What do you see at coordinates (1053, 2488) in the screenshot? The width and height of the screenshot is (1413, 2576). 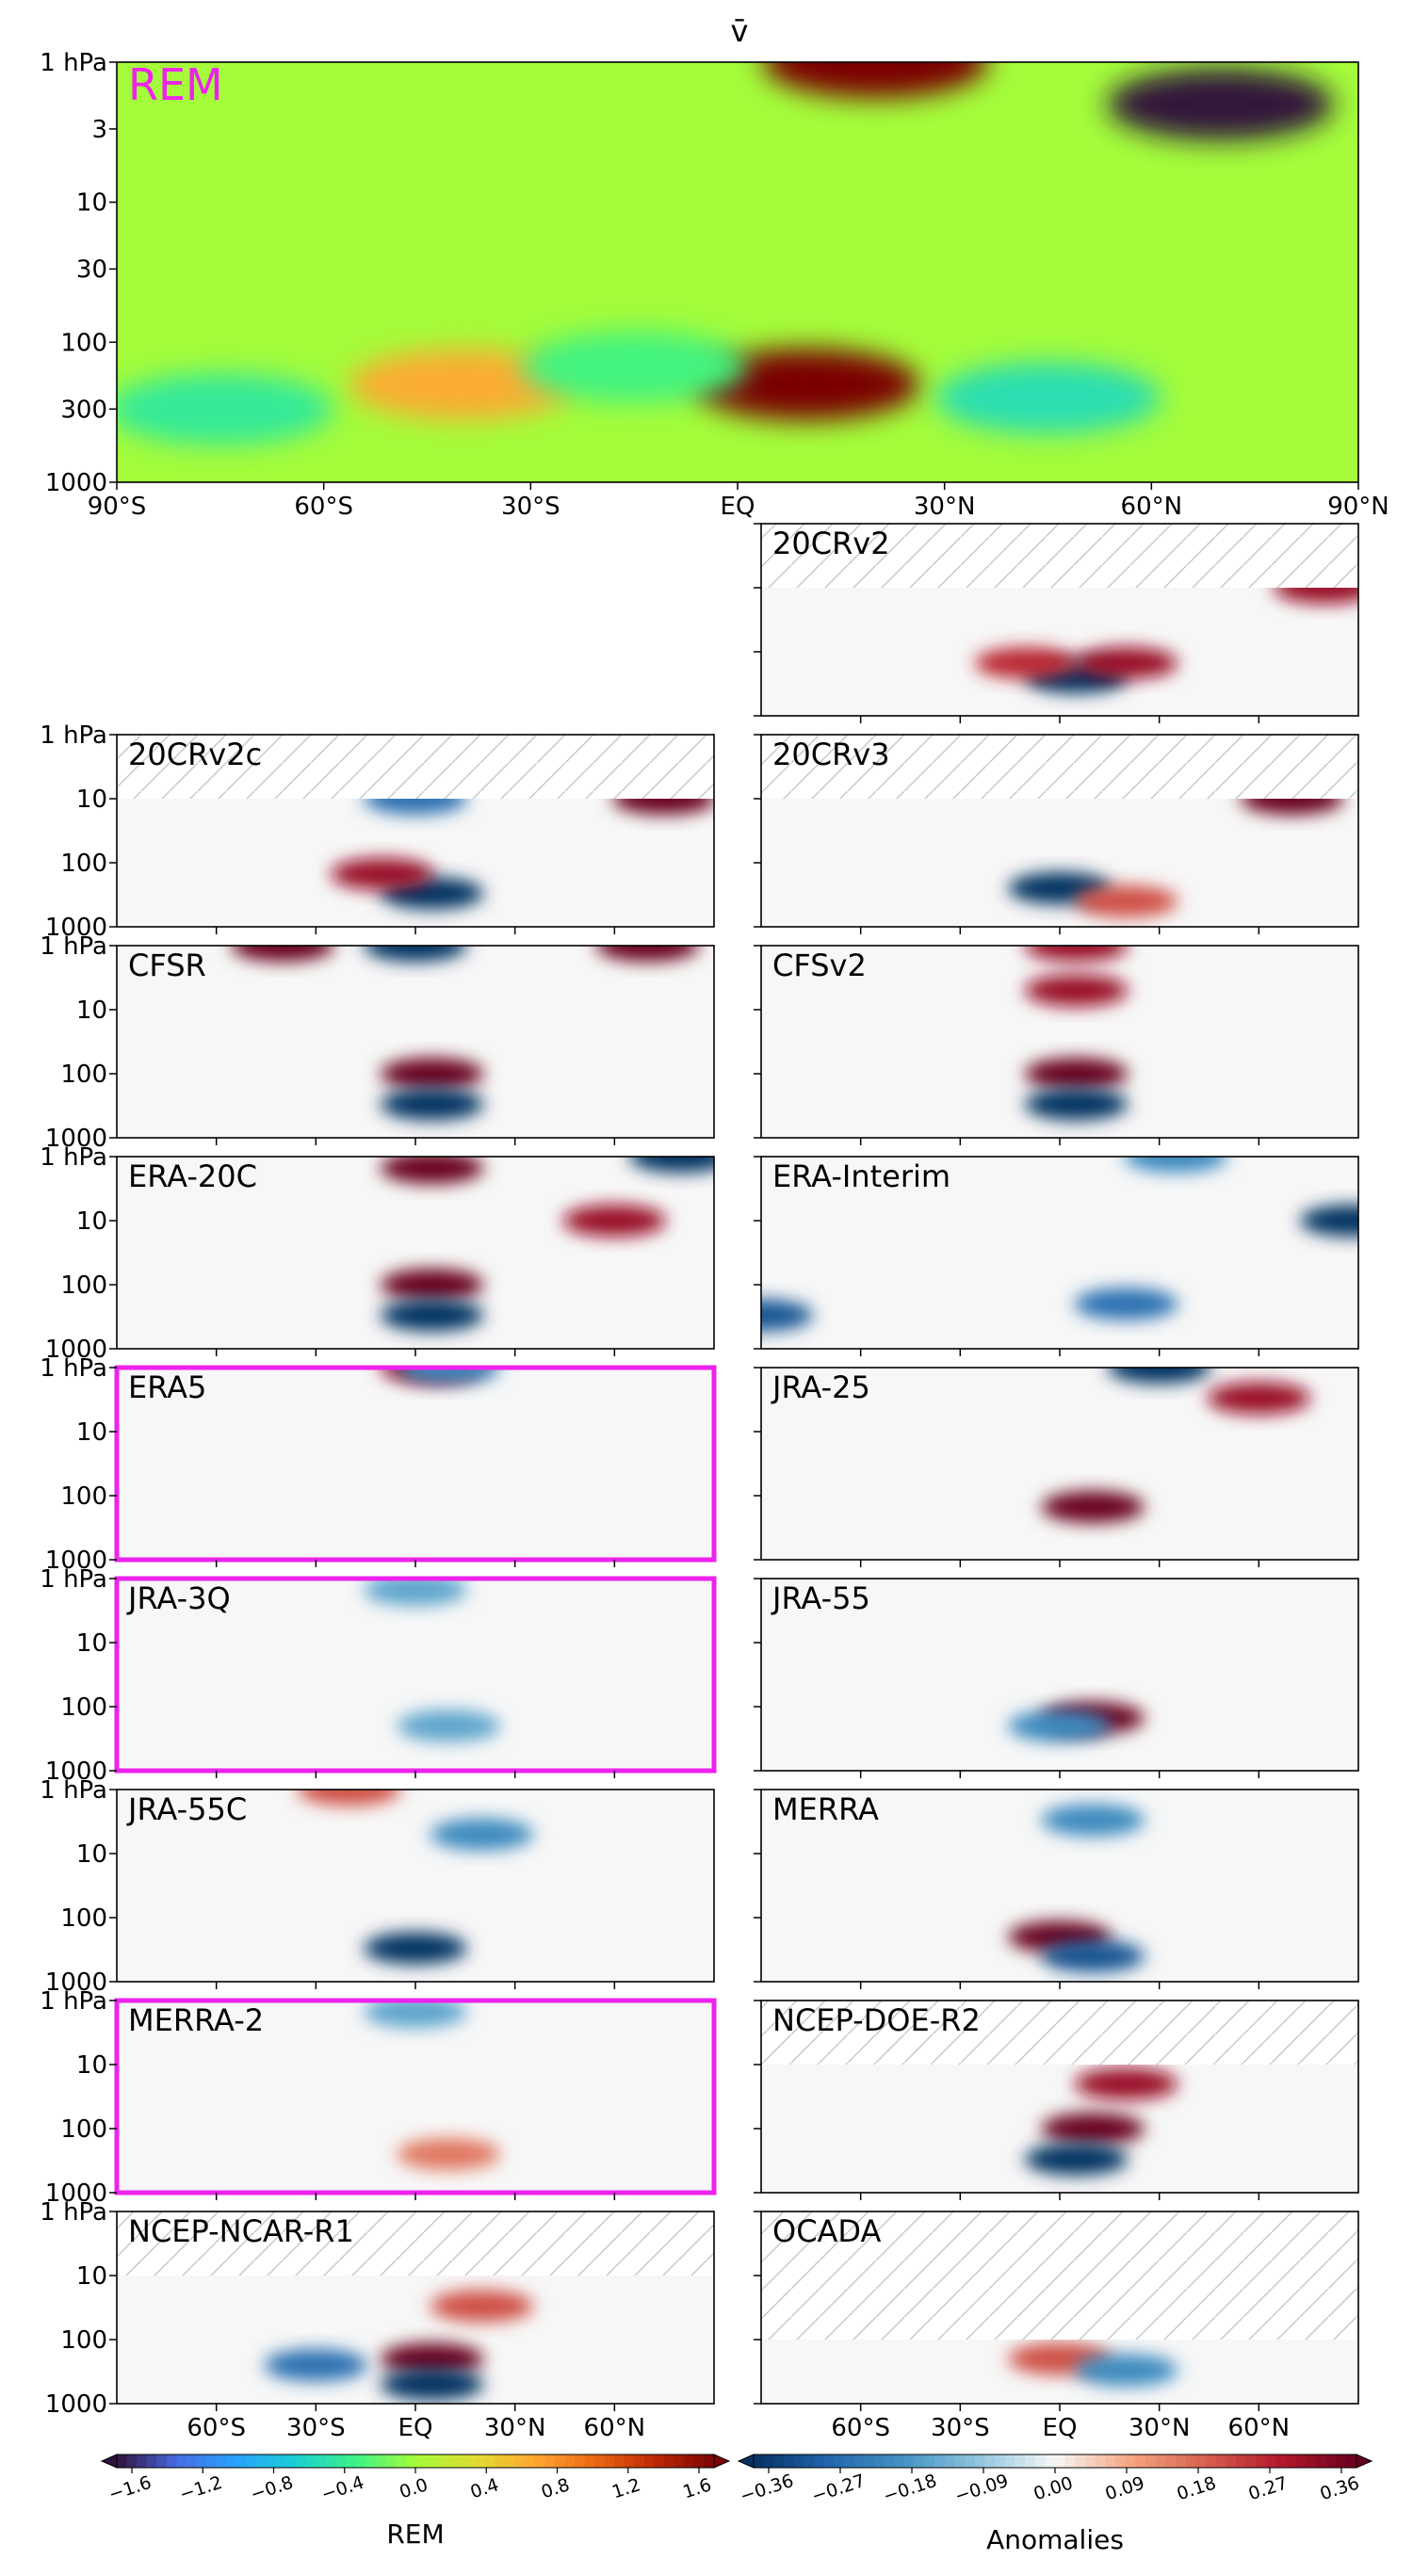 I see `colorbar-tick-label: 0.00` at bounding box center [1053, 2488].